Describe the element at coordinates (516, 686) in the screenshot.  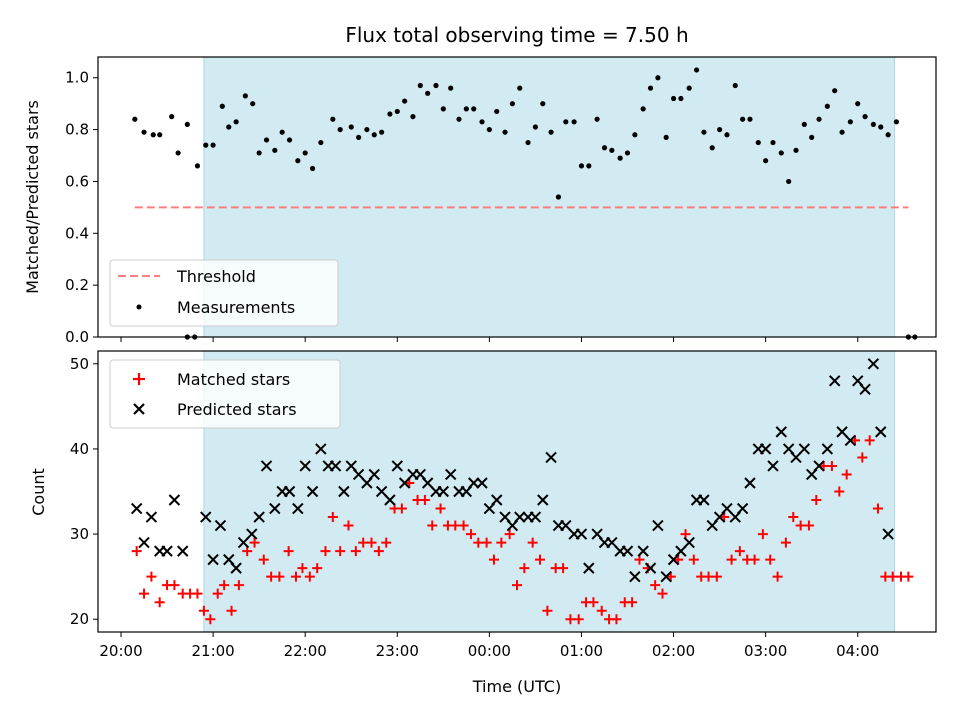
I see `x-axis-label: Time (UTC)` at that location.